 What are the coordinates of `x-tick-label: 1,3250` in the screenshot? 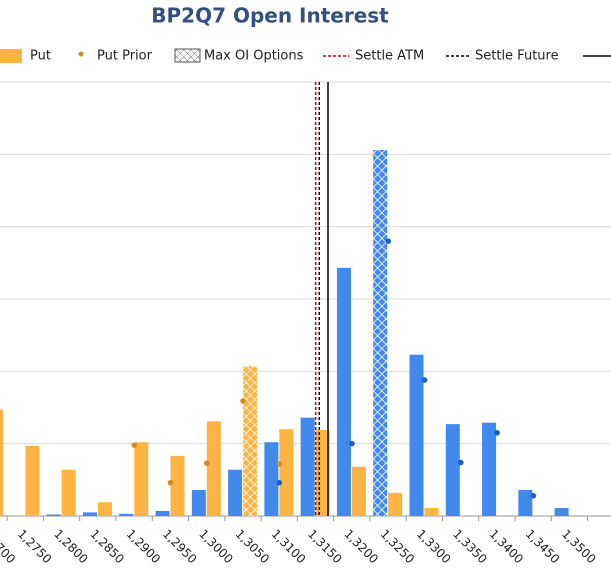 It's located at (398, 547).